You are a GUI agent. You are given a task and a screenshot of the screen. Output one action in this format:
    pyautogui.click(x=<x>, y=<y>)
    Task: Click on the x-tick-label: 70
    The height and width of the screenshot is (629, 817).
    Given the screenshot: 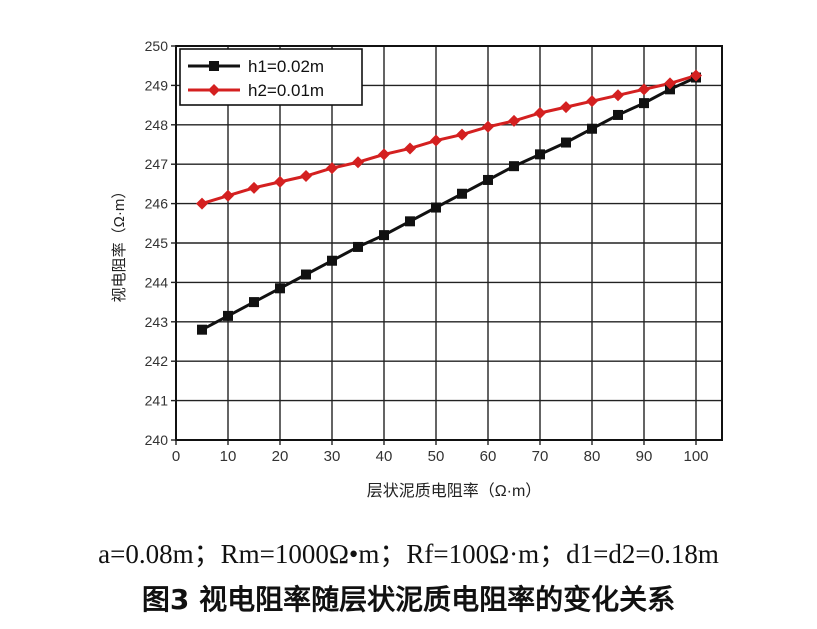 What is the action you would take?
    pyautogui.click(x=540, y=456)
    